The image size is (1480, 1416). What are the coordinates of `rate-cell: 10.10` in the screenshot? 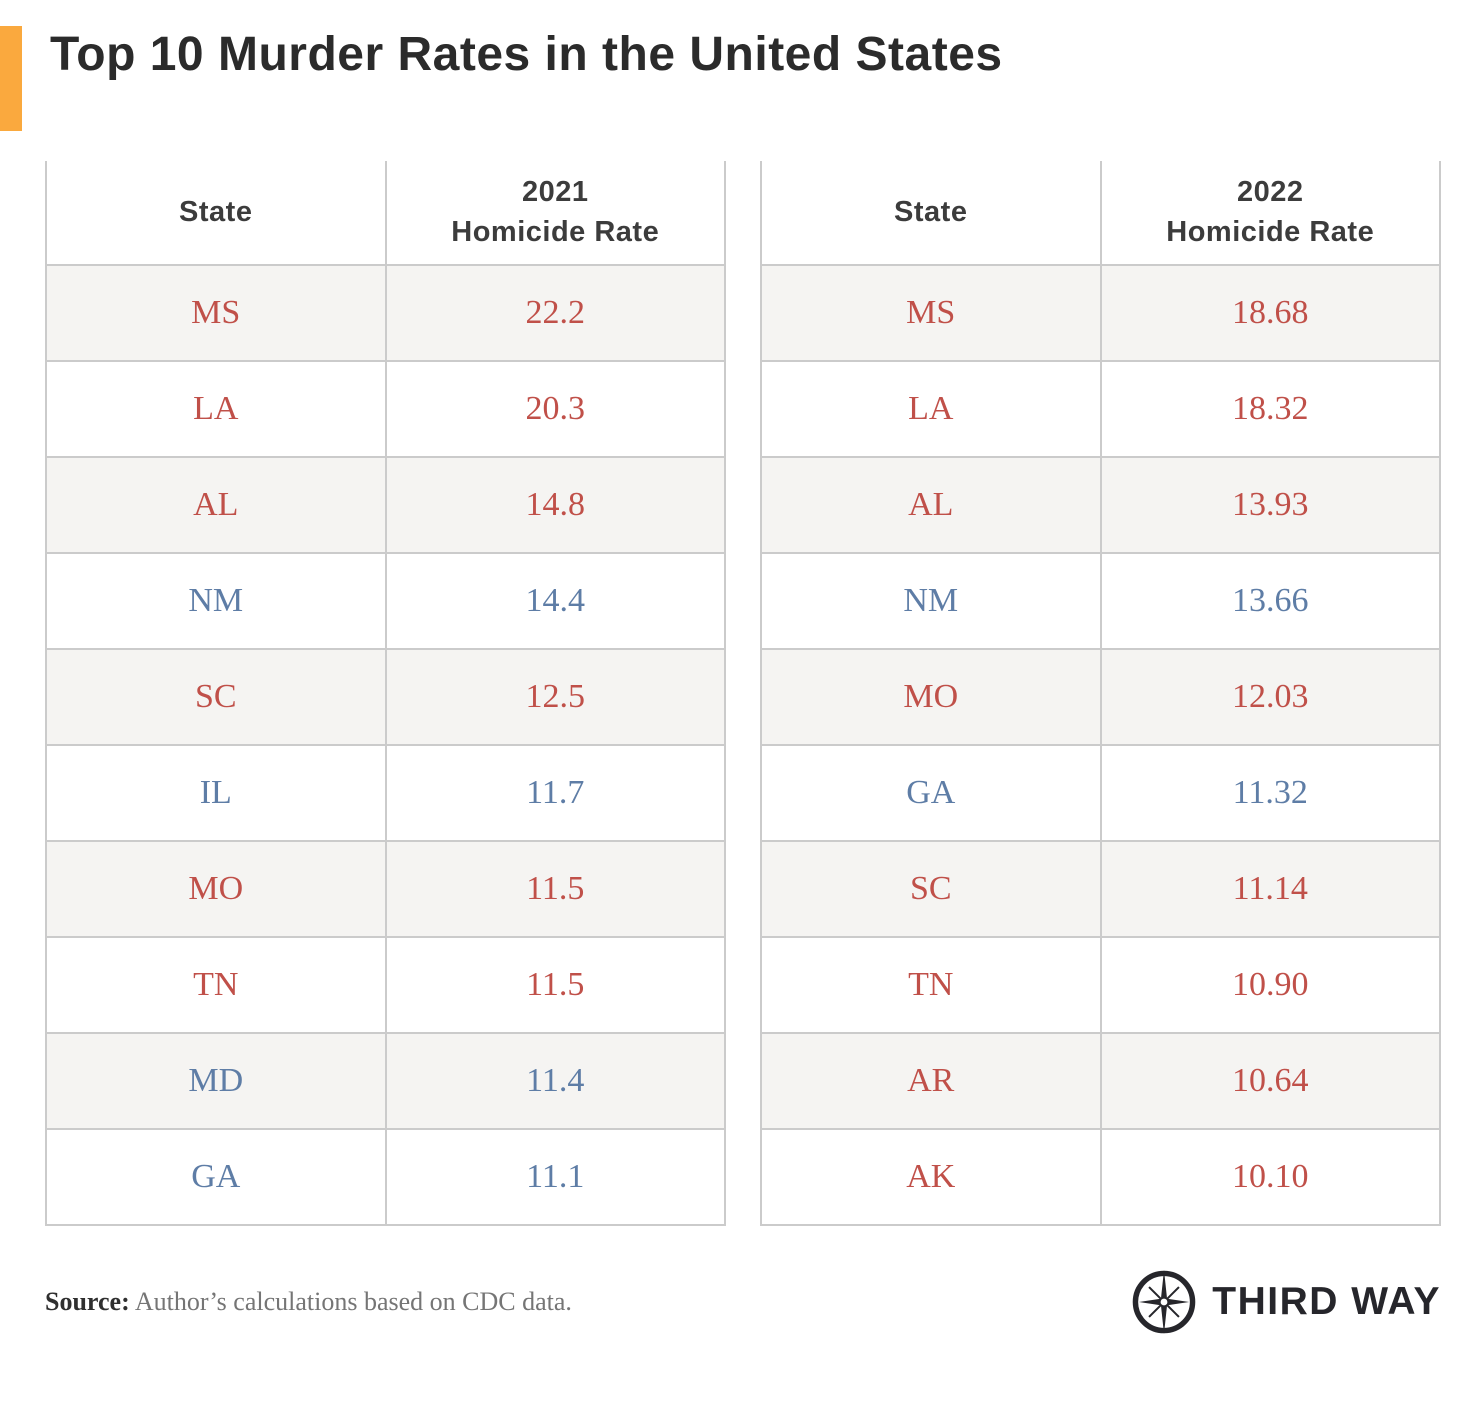 It's located at (1270, 1176).